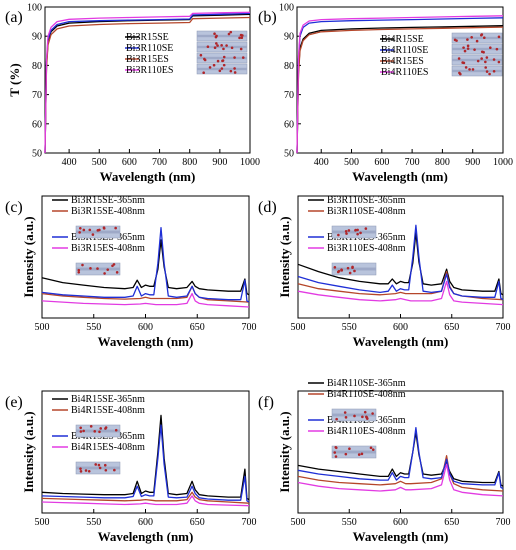  I want to click on series-line-Bi4R15ES-408nm, so click(145, 501).